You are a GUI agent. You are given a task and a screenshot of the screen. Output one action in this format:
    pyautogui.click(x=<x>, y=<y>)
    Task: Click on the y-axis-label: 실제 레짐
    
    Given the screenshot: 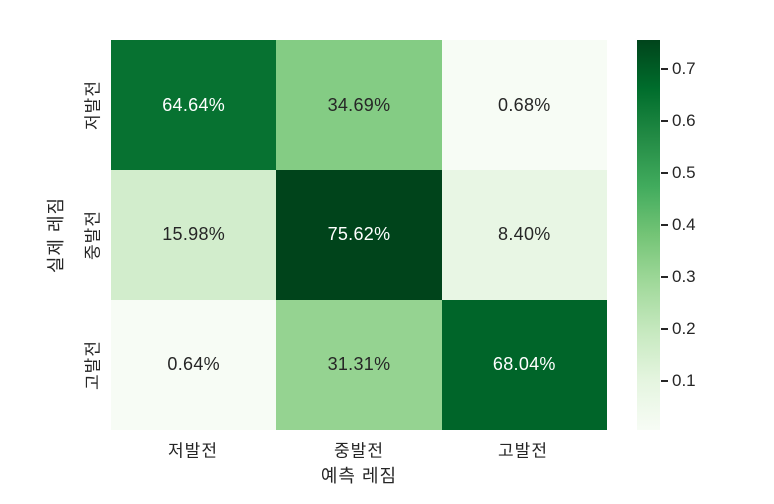 What is the action you would take?
    pyautogui.click(x=56, y=235)
    